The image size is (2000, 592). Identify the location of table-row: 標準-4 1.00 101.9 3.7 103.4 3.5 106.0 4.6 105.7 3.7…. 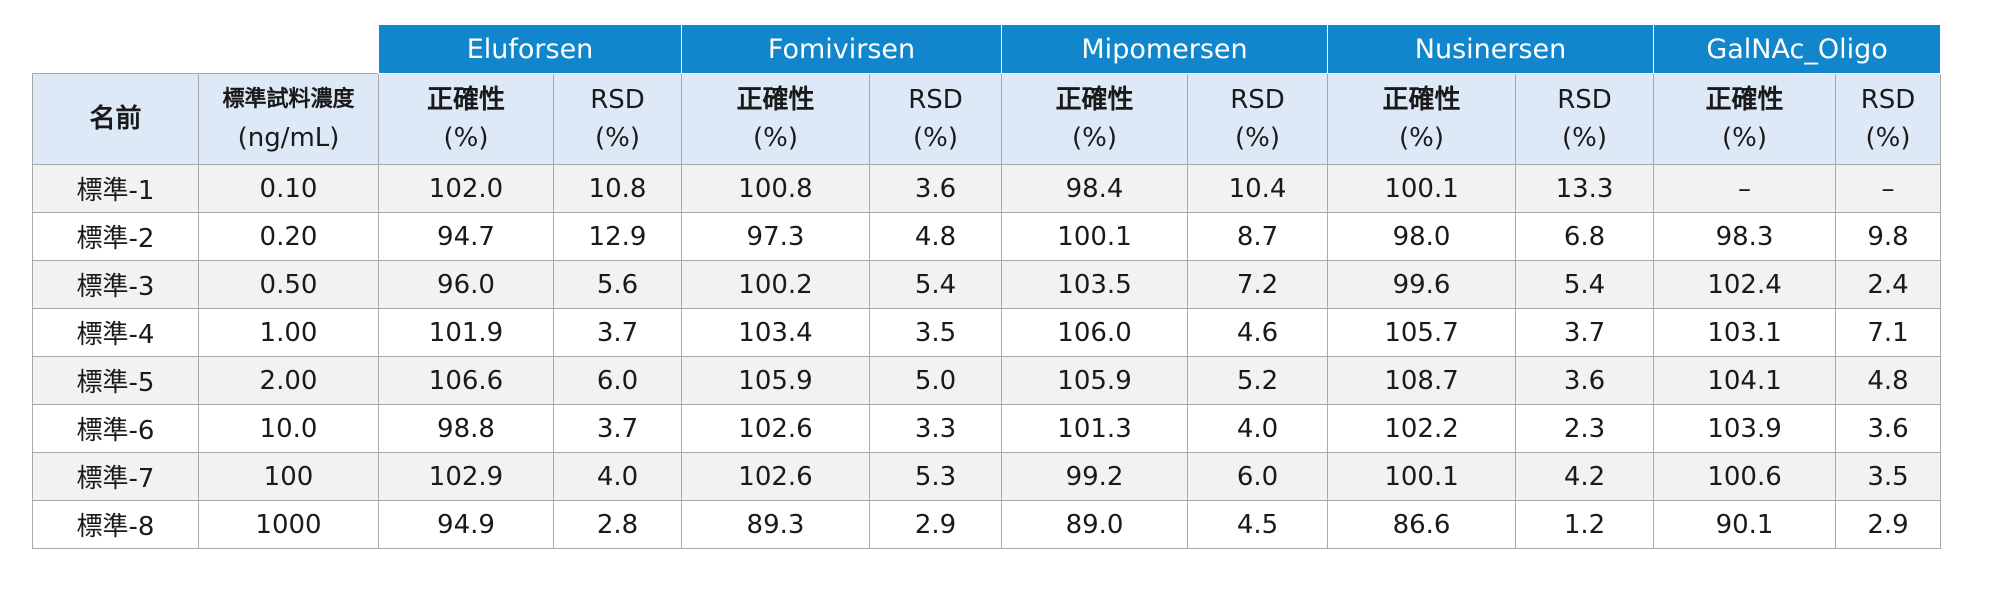
(987, 332).